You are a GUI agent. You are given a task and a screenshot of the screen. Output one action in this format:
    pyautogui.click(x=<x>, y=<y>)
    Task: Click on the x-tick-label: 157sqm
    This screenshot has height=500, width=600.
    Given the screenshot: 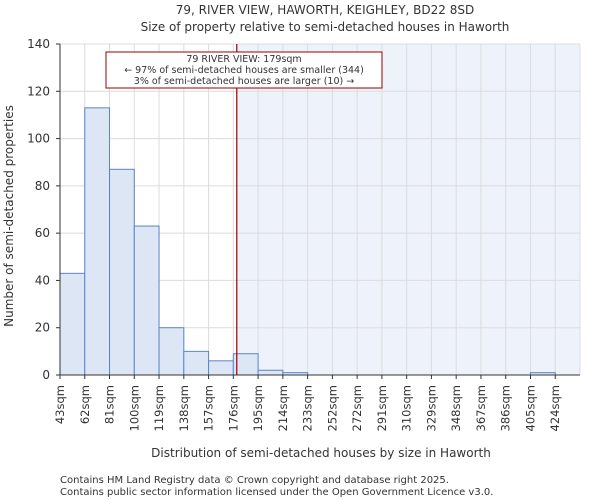 What is the action you would take?
    pyautogui.click(x=209, y=408)
    